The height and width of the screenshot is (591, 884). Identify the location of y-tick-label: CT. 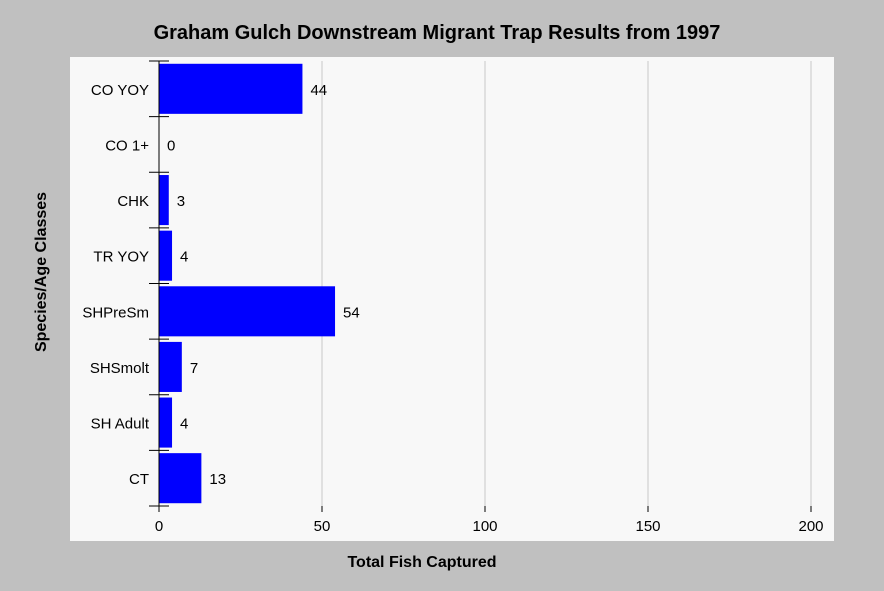
(139, 479).